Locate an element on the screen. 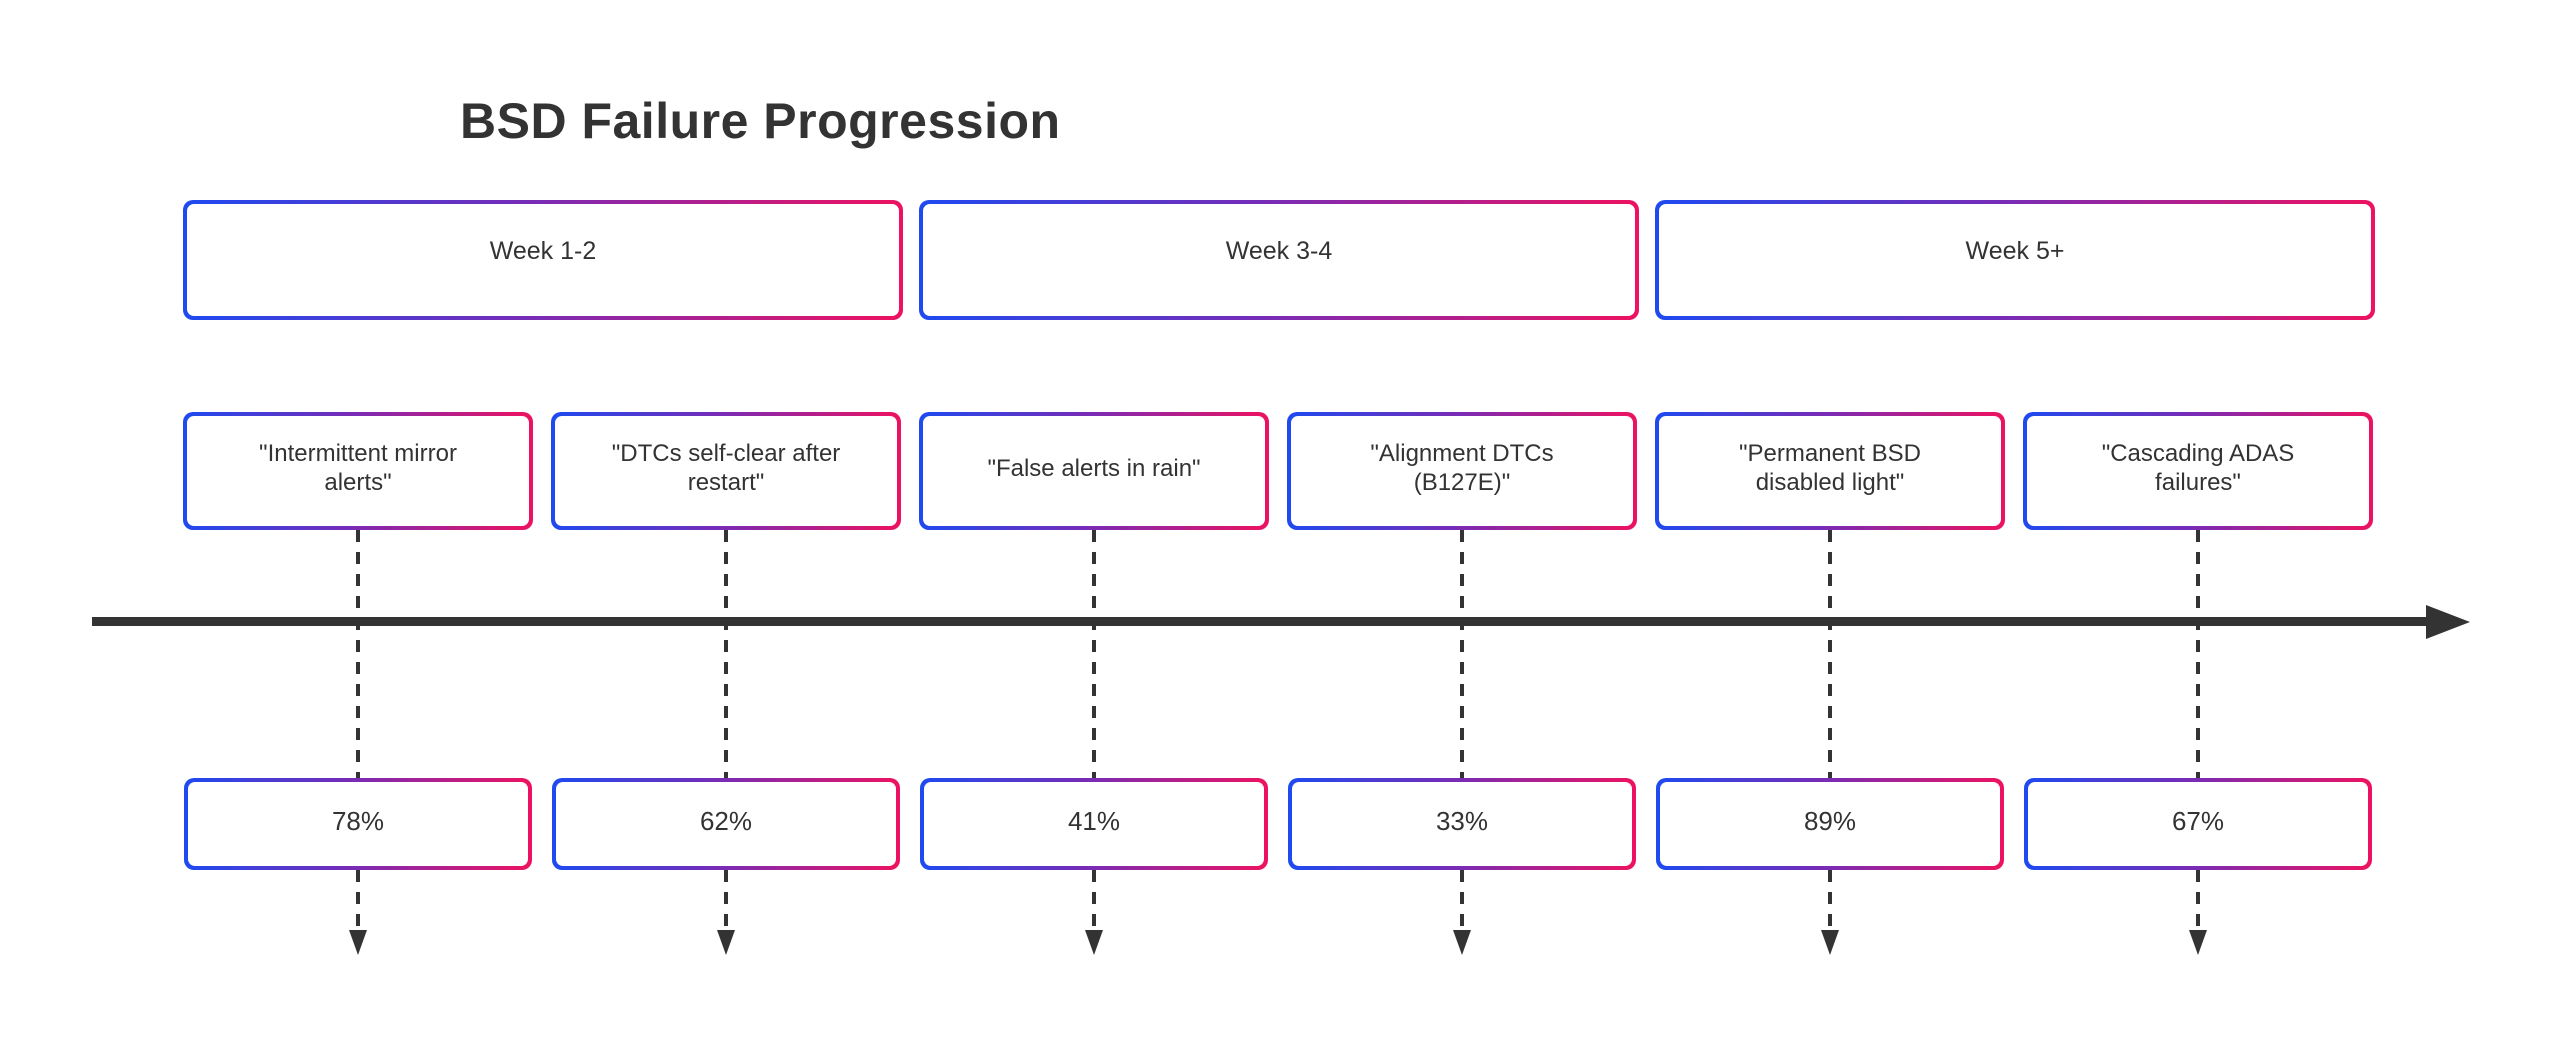 The height and width of the screenshot is (1047, 2560). percent-box-2: 62% is located at coordinates (726, 824).